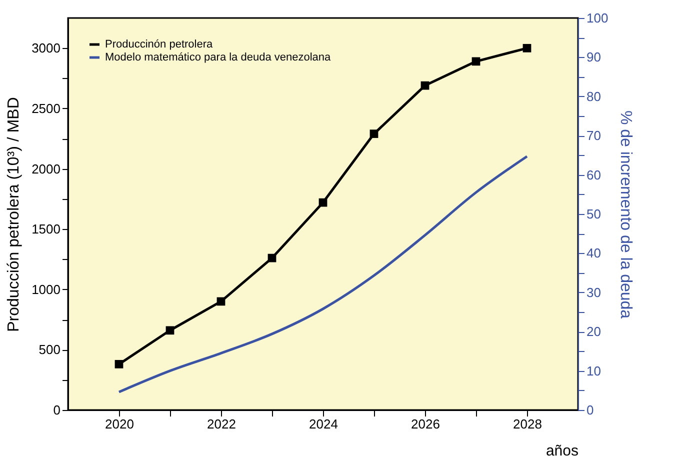 The height and width of the screenshot is (469, 676). What do you see at coordinates (593, 332) in the screenshot?
I see `y2-tick-label: 20` at bounding box center [593, 332].